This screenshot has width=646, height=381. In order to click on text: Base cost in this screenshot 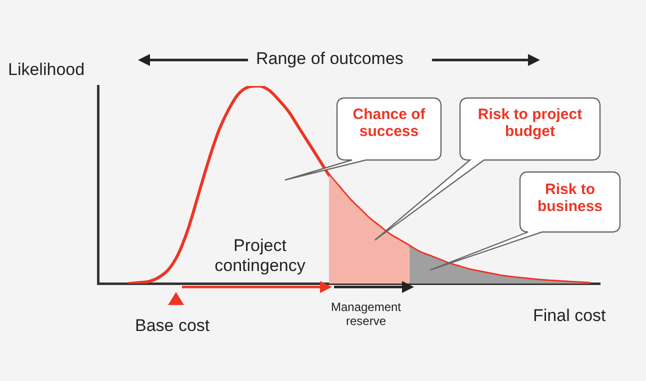, I will do `click(172, 326)`.